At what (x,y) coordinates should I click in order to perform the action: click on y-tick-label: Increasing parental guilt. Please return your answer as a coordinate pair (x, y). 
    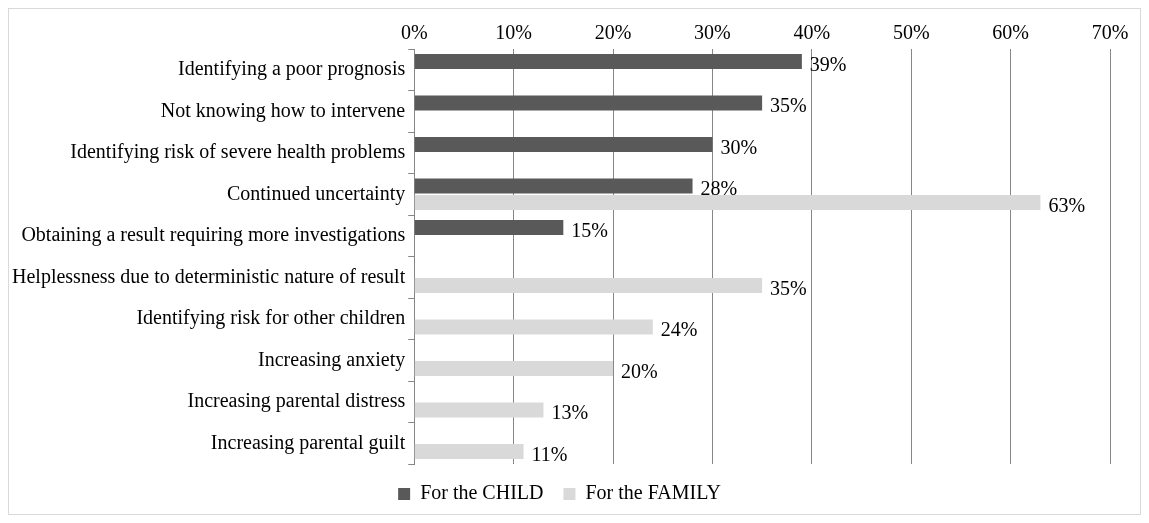
    Looking at the image, I should click on (308, 442).